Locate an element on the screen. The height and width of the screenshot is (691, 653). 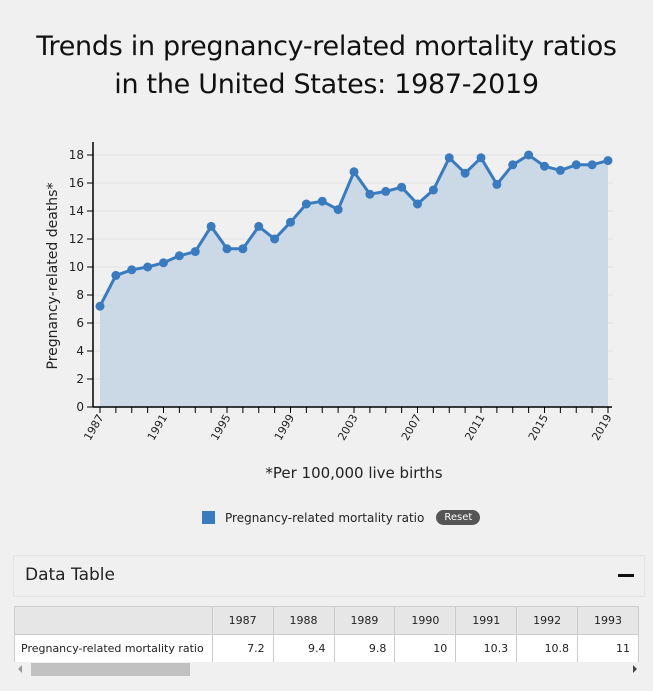
legend-swatch is located at coordinates (208, 517).